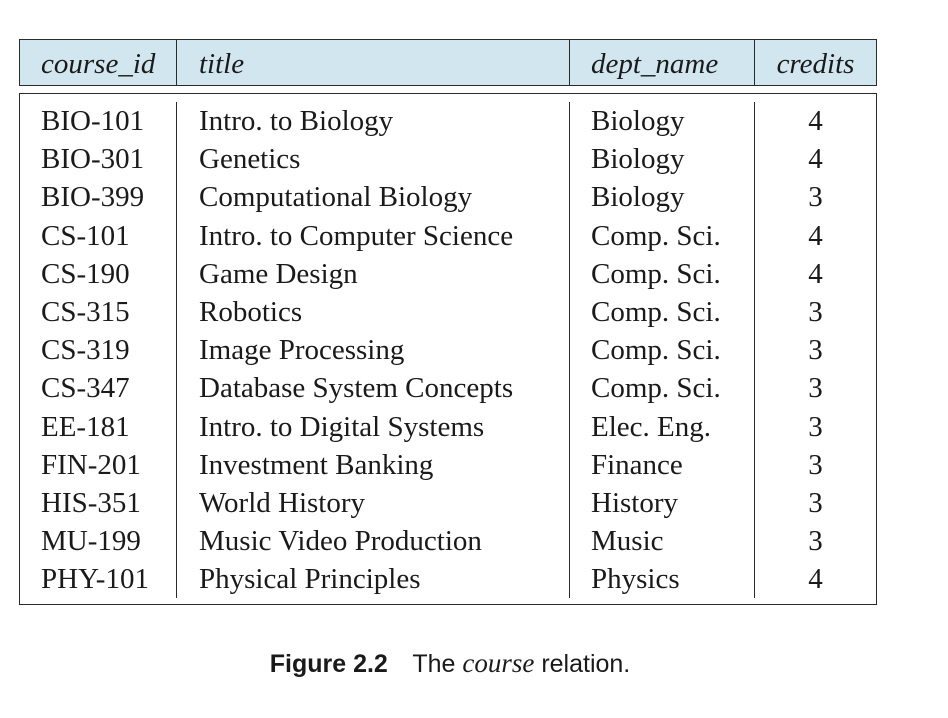 Image resolution: width=948 pixels, height=718 pixels. I want to click on caption-suffix: relation., so click(586, 664).